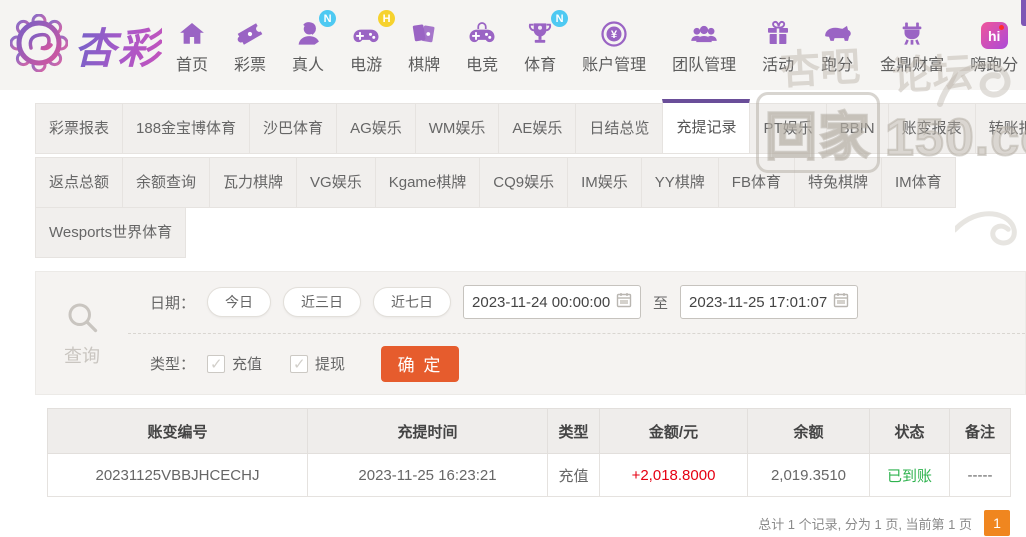 This screenshot has width=1026, height=537. What do you see at coordinates (530, 232) in the screenshot?
I see `tab-row: Wesports世界体育` at bounding box center [530, 232].